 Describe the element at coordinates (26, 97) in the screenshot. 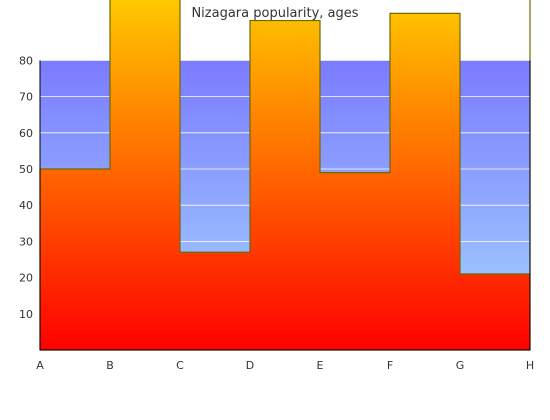

I see `y-tick-label: 70` at that location.